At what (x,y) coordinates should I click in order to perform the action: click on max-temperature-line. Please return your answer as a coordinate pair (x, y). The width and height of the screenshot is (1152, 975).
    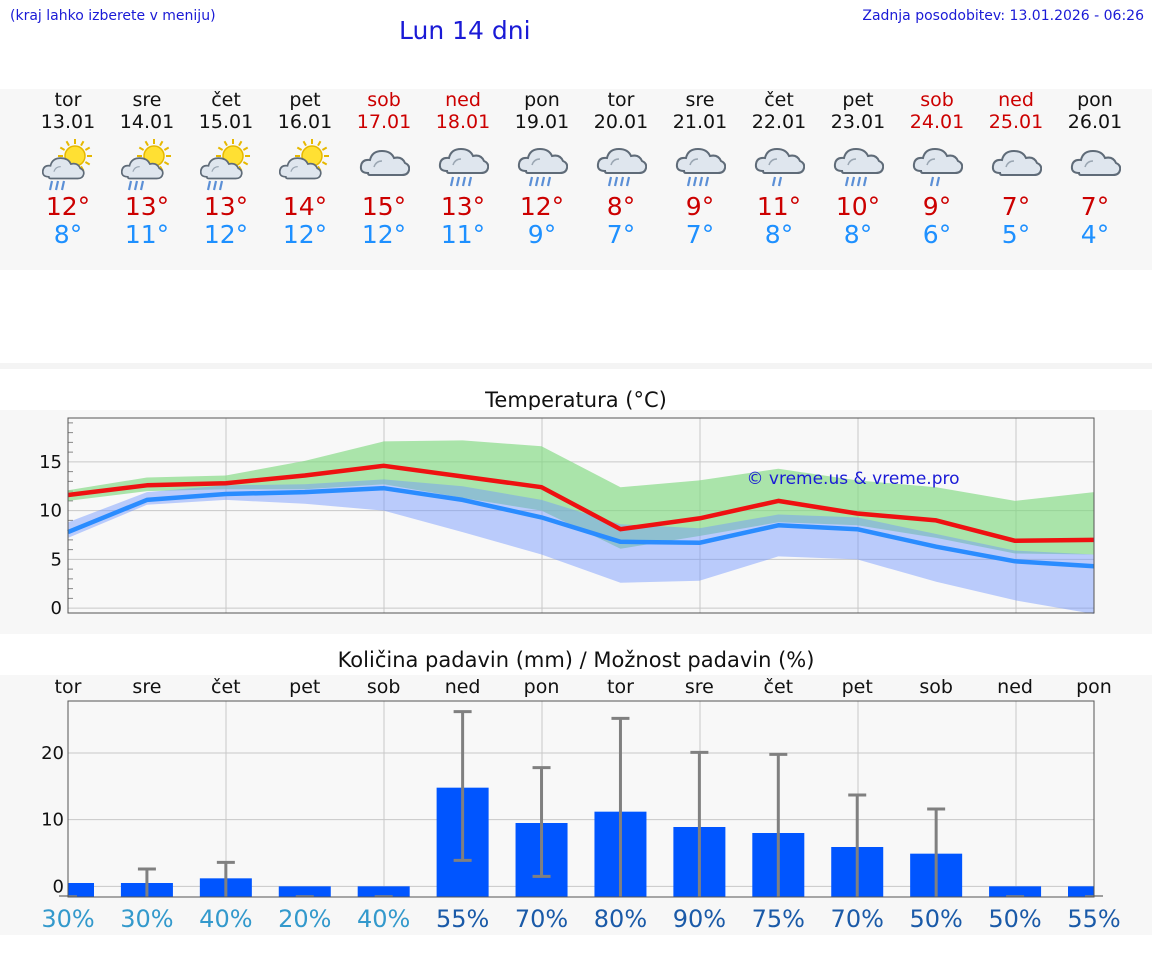
    Looking at the image, I should click on (581, 503).